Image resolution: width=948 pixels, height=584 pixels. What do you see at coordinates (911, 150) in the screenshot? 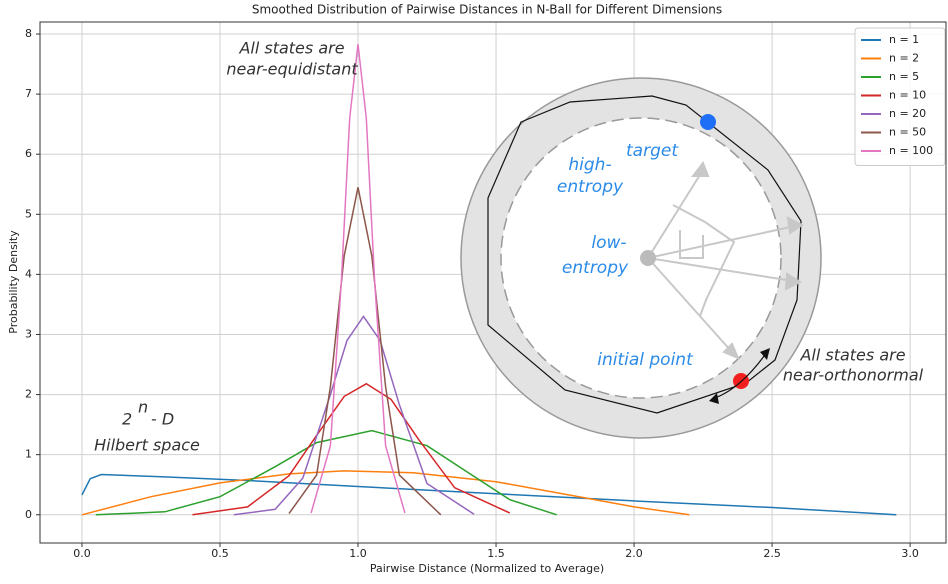
I see `legend-label: n = 100` at bounding box center [911, 150].